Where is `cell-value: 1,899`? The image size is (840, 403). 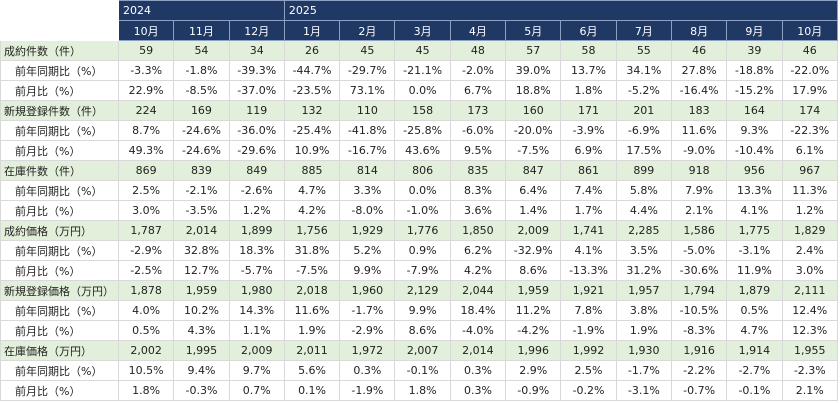 cell-value: 1,899 is located at coordinates (256, 230).